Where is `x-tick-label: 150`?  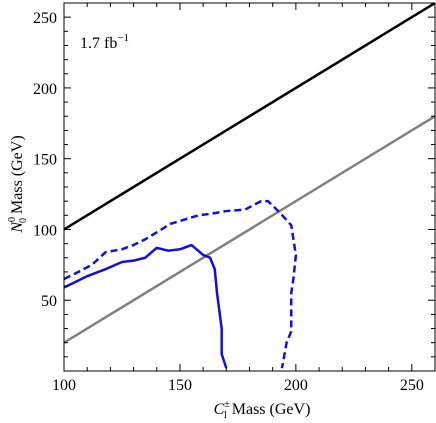
x-tick-label: 150 is located at coordinates (180, 385).